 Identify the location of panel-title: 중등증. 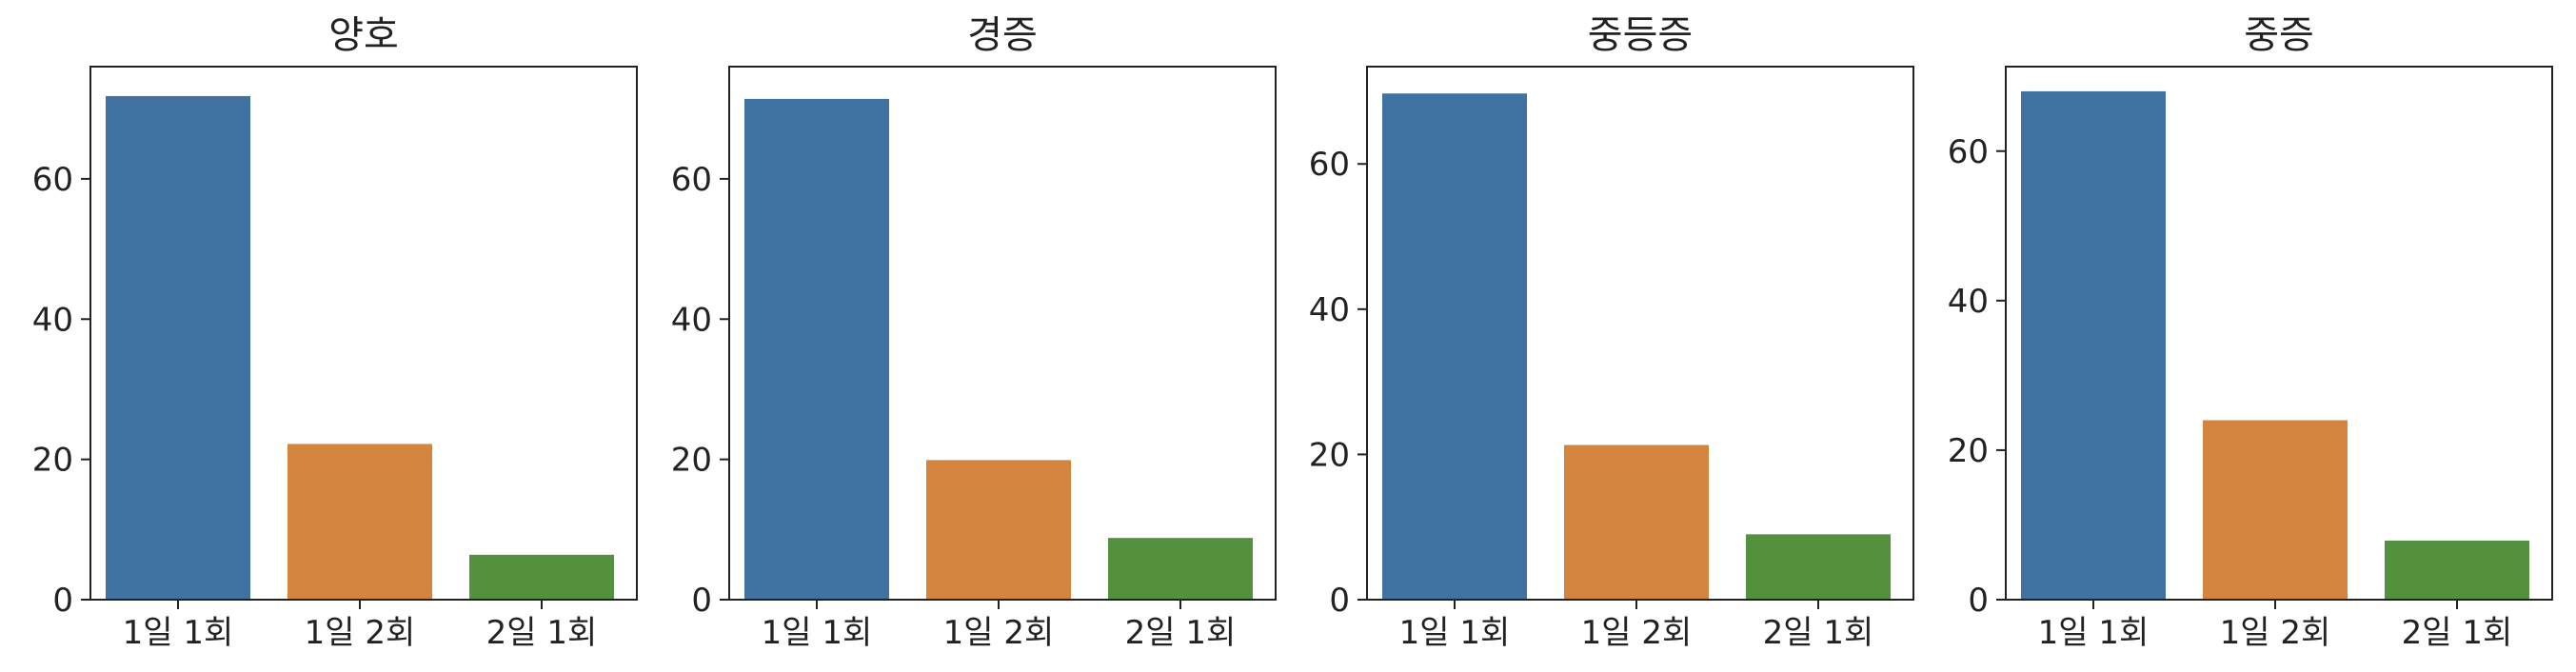
(1641, 35).